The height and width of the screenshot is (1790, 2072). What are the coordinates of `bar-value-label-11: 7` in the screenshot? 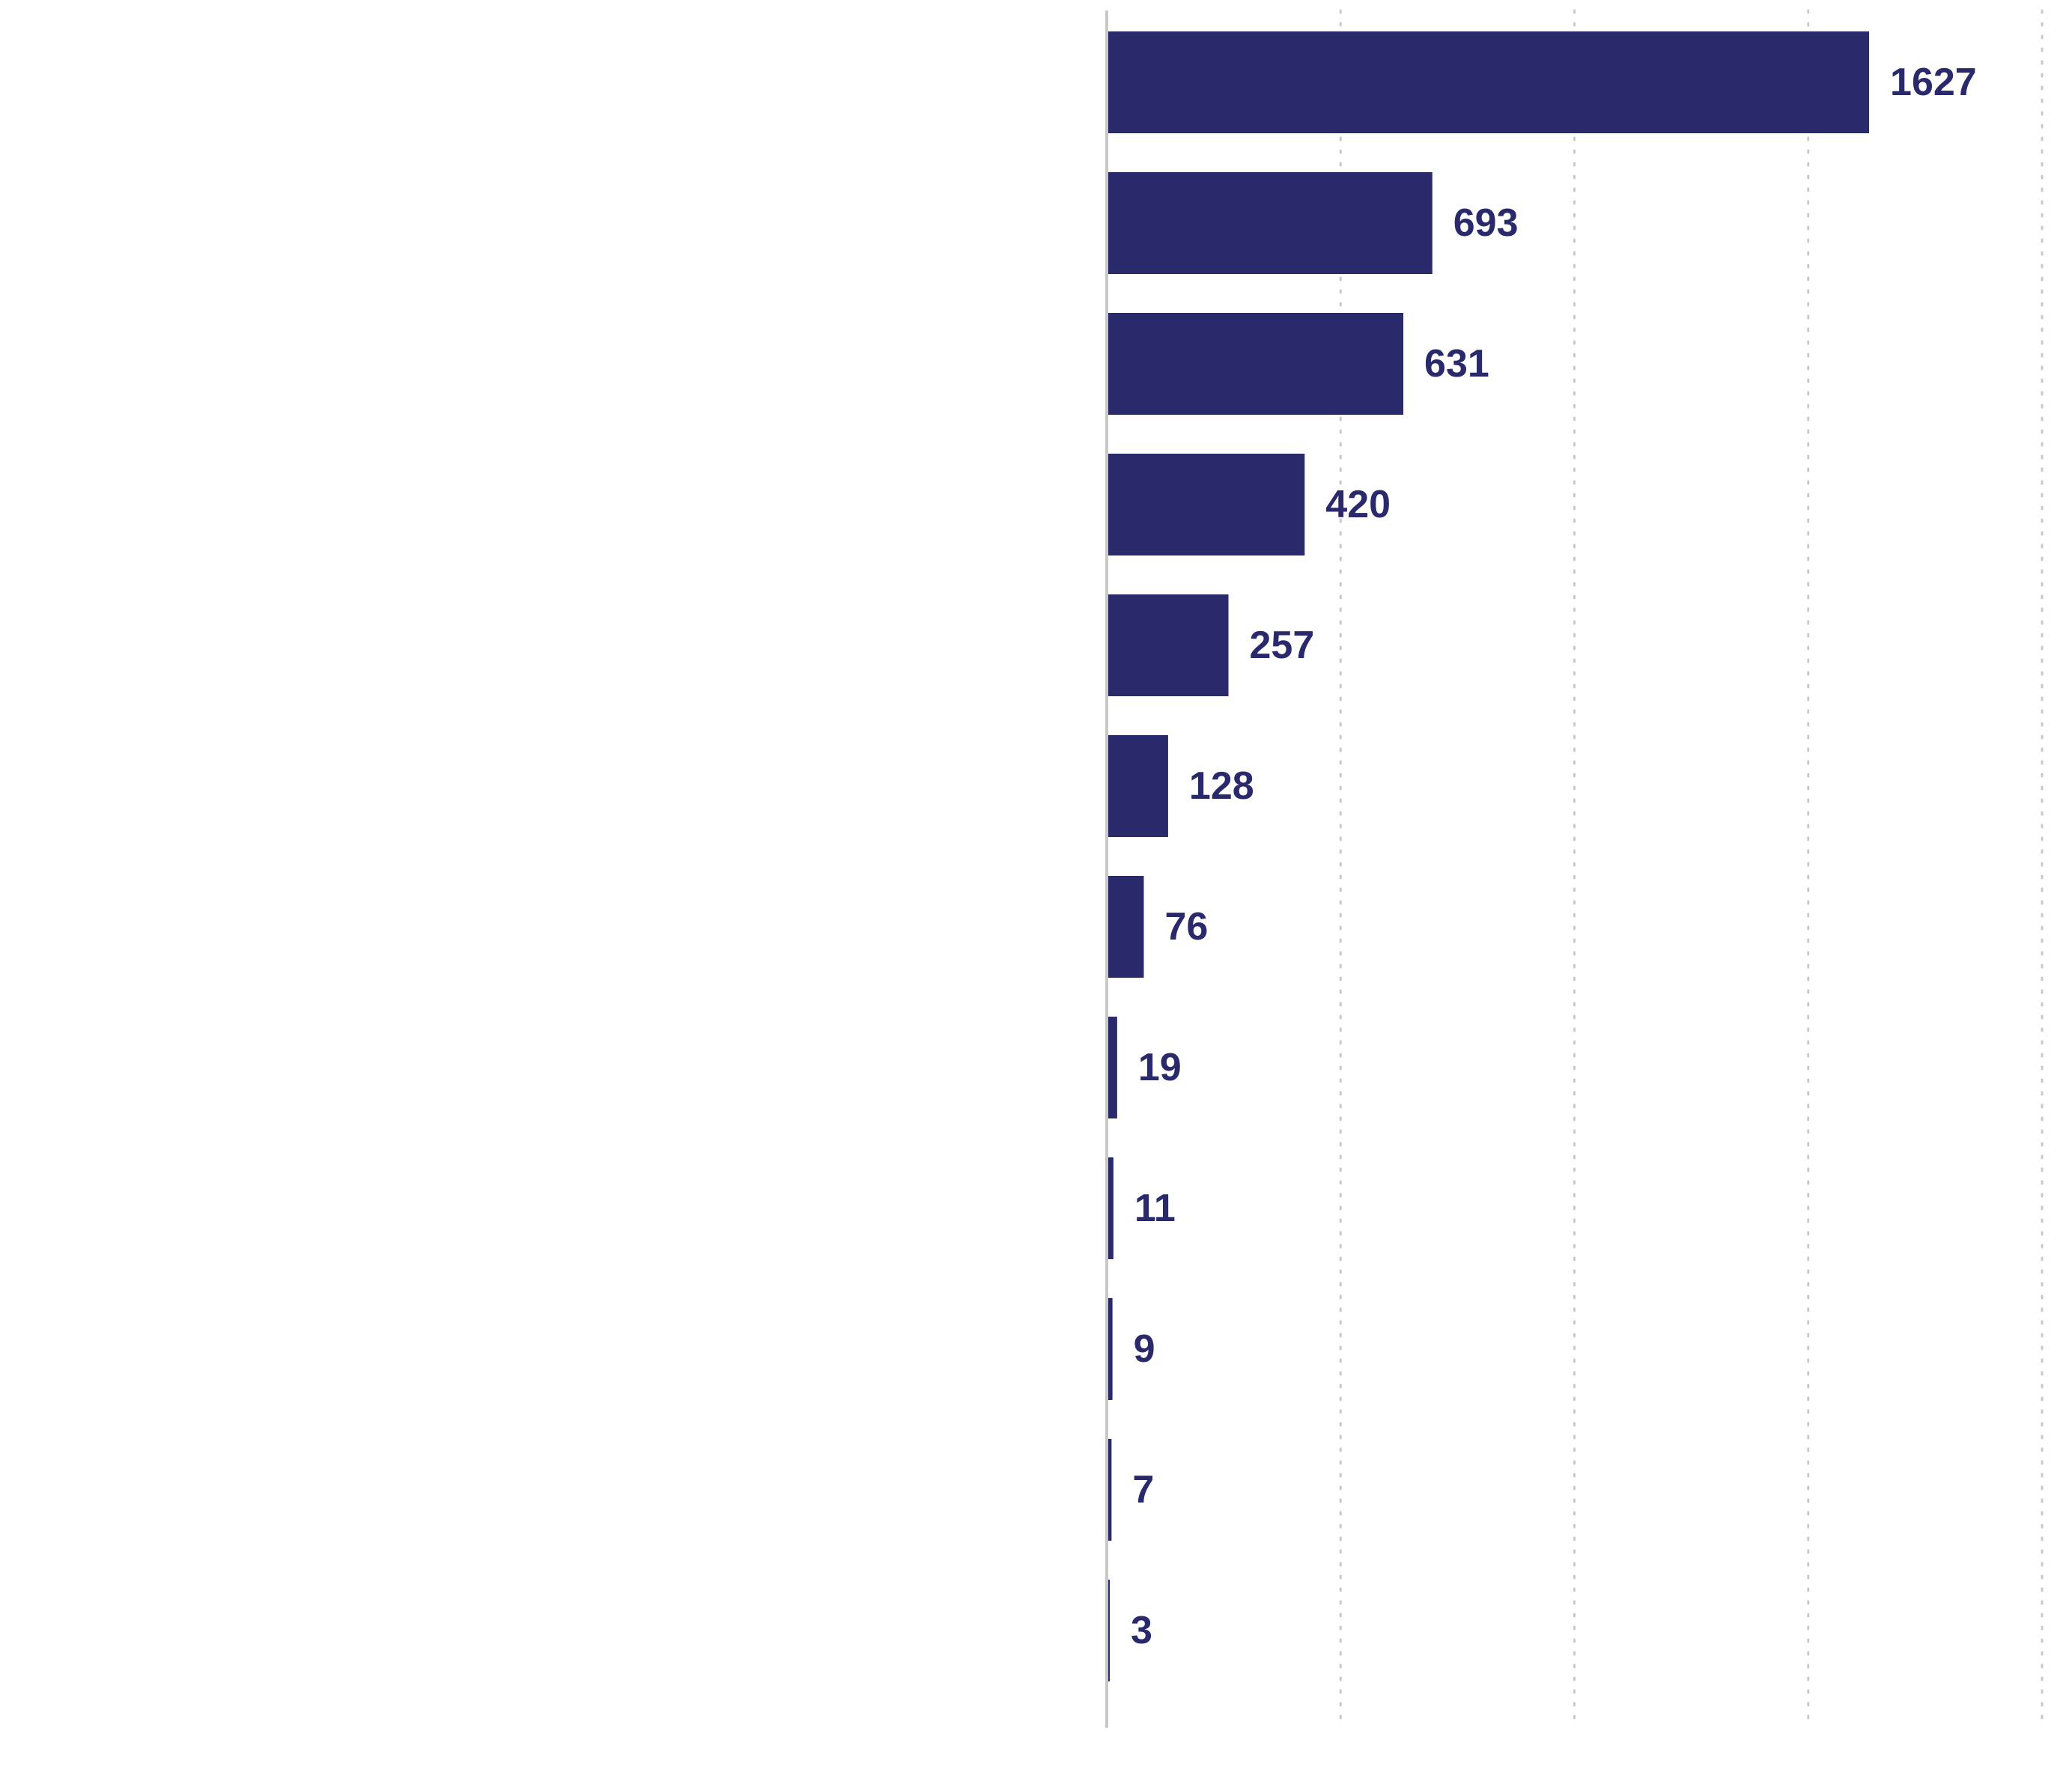 It's located at (1143, 1490).